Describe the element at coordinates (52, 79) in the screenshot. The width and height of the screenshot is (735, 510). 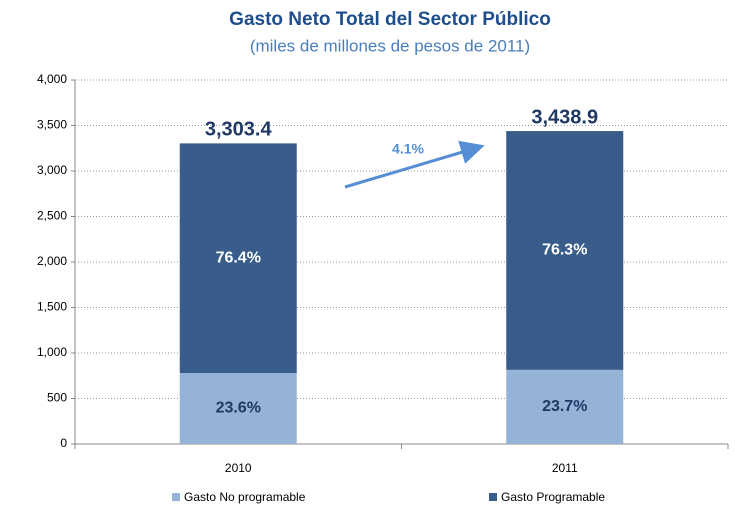
I see `y-tick-label: 4,000` at that location.